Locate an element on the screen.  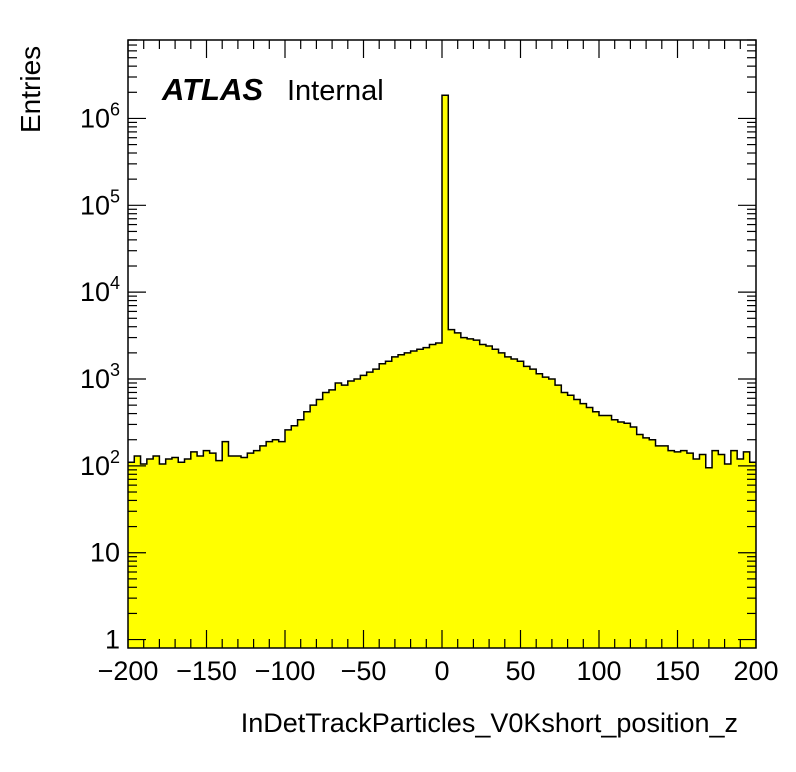
y-axis-title: Entries is located at coordinates (30, 89).